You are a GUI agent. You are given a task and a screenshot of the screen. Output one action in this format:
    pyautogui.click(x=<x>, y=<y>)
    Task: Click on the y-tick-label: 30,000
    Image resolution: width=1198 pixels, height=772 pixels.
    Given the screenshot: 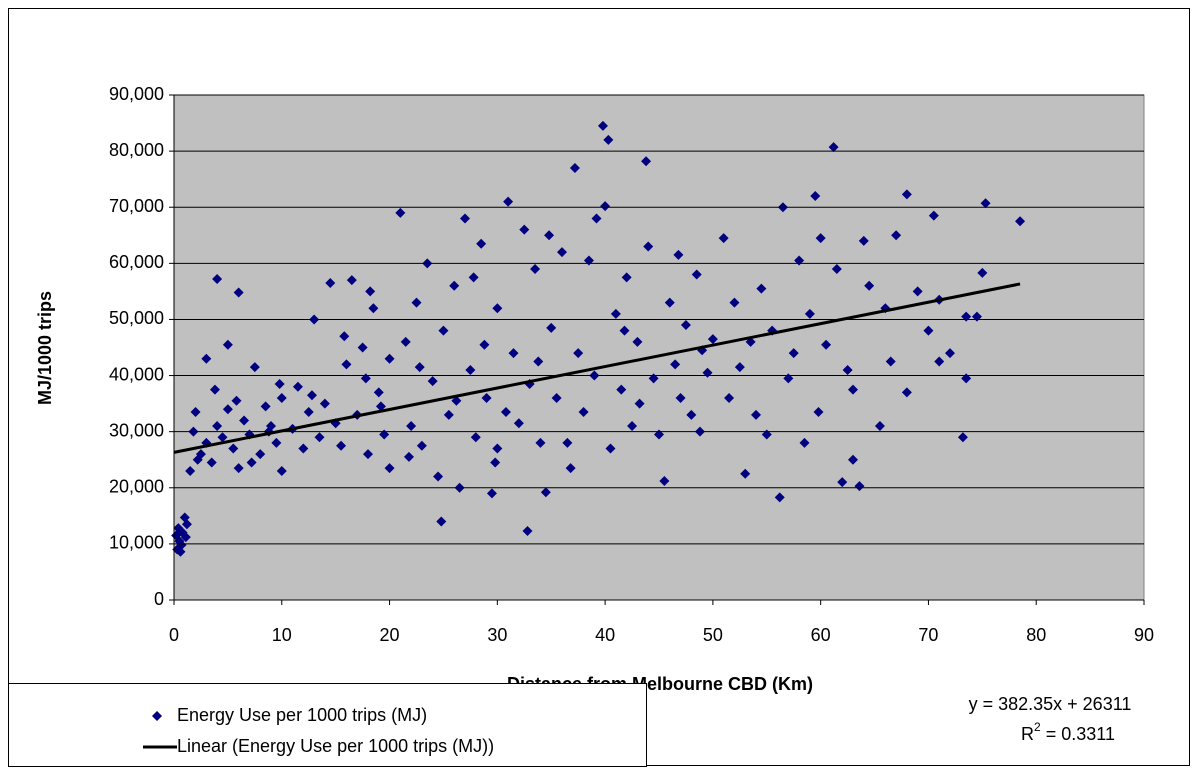 What is the action you would take?
    pyautogui.click(x=136, y=430)
    